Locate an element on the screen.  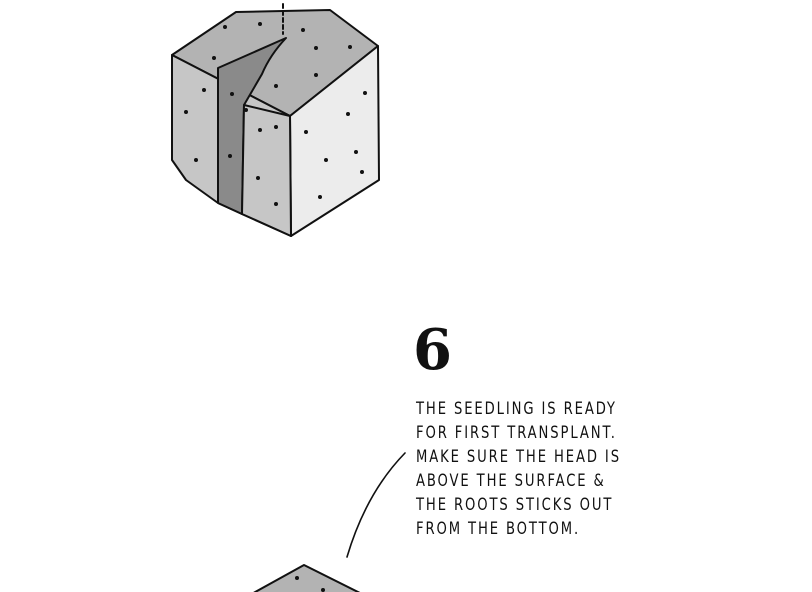
instruction-line: THE SEEDLING IS READY is located at coordinates (516, 409).